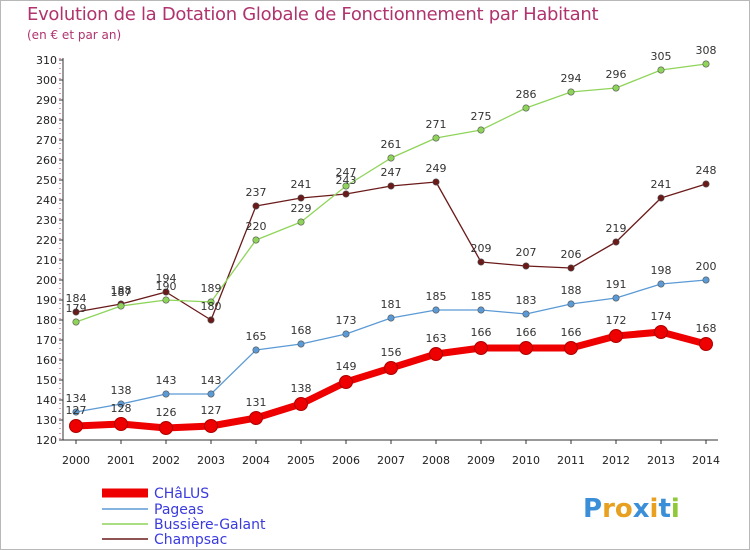 The width and height of the screenshot is (750, 550). Describe the element at coordinates (481, 248) in the screenshot. I see `data-label: 209` at that location.